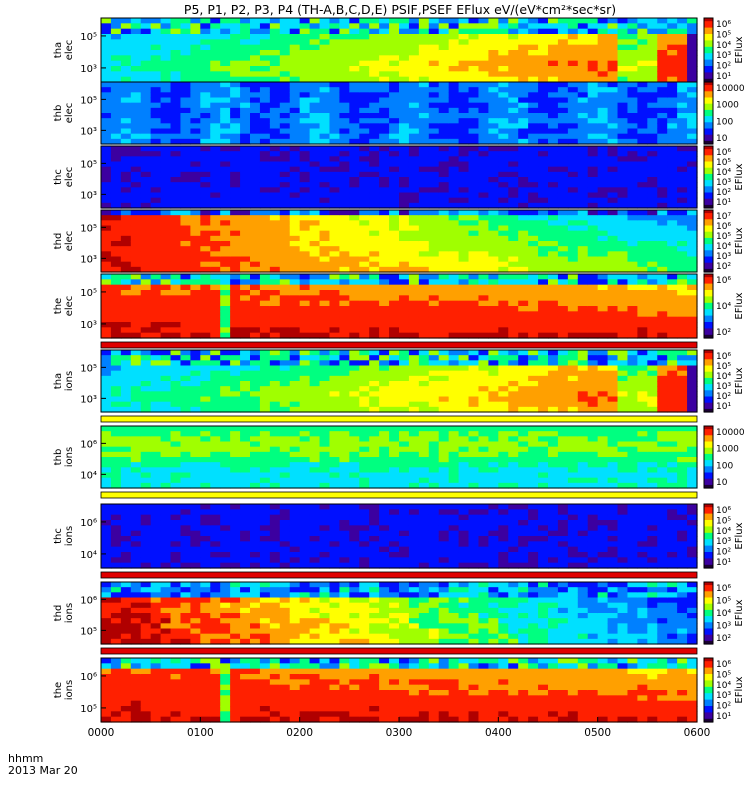  What do you see at coordinates (88, 368) in the screenshot?
I see `y-tick-label: 10⁵` at bounding box center [88, 368].